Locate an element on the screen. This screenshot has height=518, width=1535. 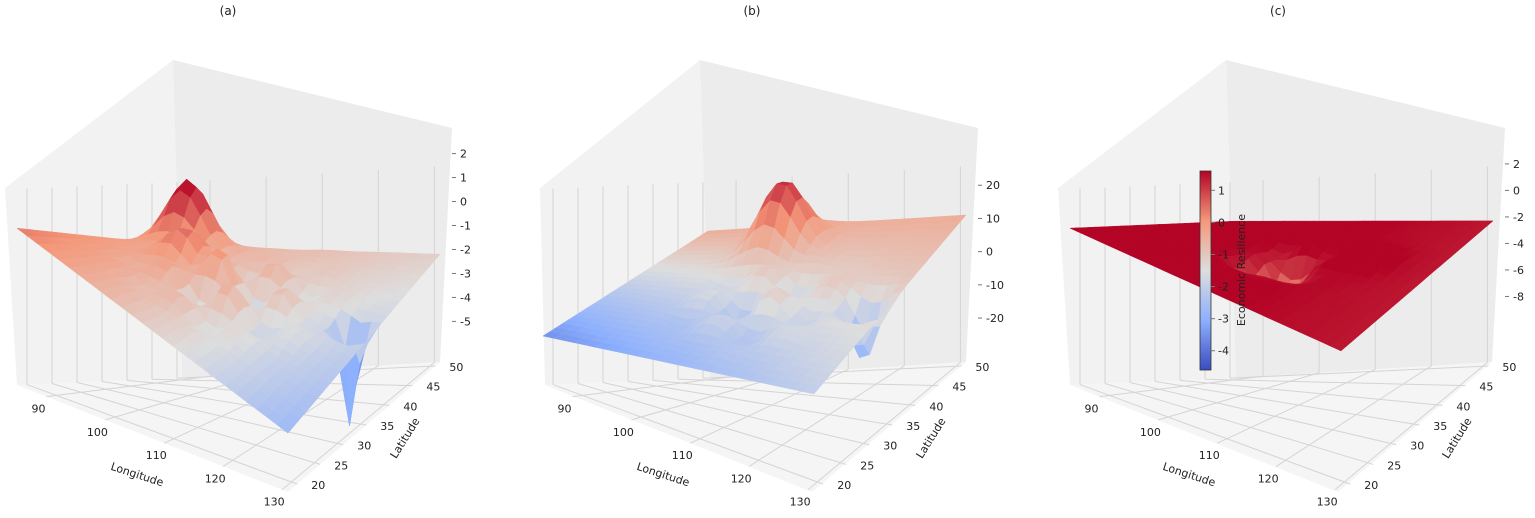
colorbar-ticks: 1 0 -1 -2 -3 -4 is located at coordinates (1220, 271).